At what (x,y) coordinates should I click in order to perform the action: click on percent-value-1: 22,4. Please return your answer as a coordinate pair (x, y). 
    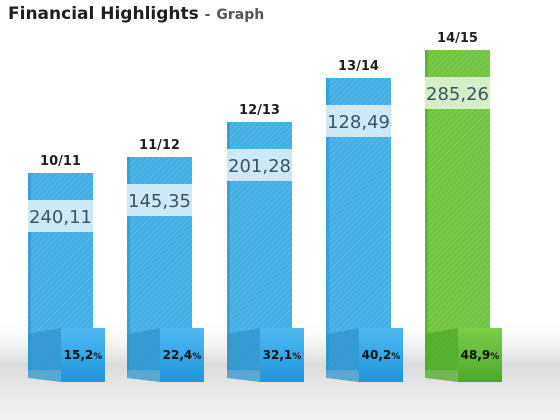
    Looking at the image, I should click on (178, 355).